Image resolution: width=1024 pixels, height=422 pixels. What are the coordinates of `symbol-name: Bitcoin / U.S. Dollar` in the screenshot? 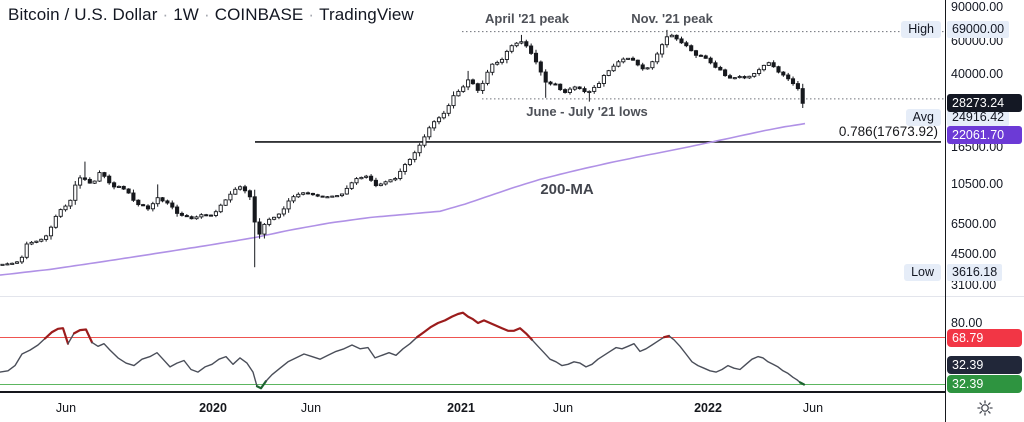 It's located at (83, 14).